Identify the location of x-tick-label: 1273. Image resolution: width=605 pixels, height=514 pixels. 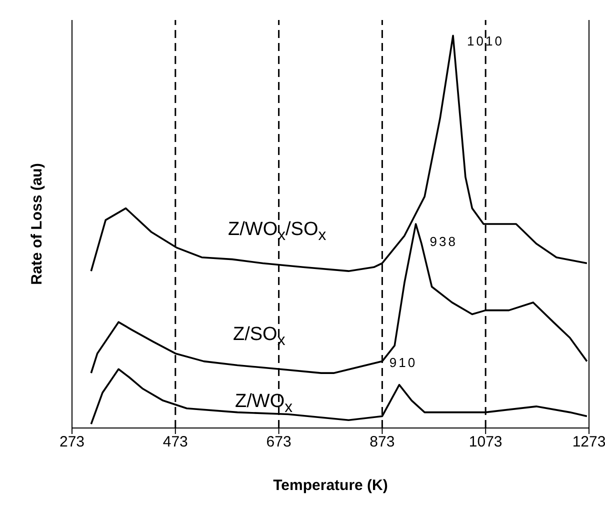
(588, 442).